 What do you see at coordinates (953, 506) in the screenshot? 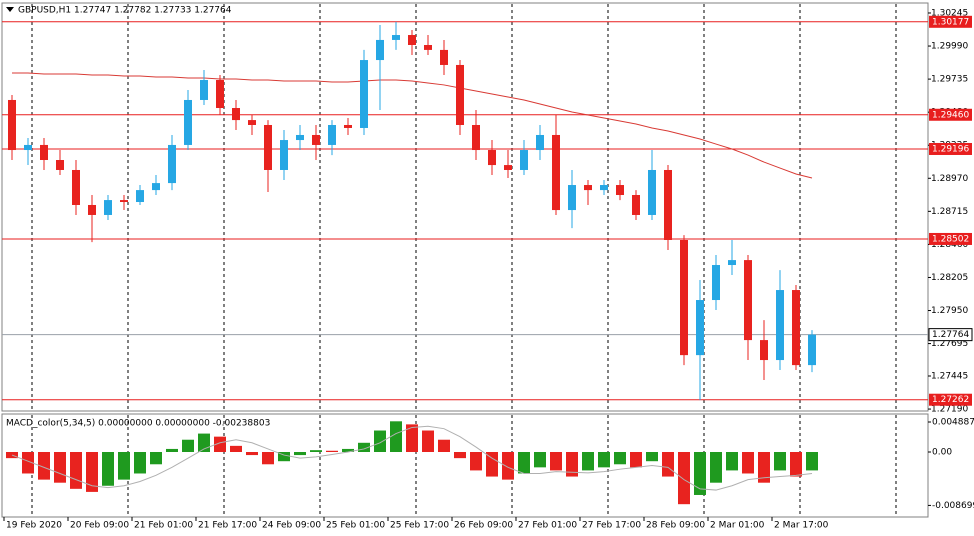
I see `y-tick-label: -0.0086993` at bounding box center [953, 506].